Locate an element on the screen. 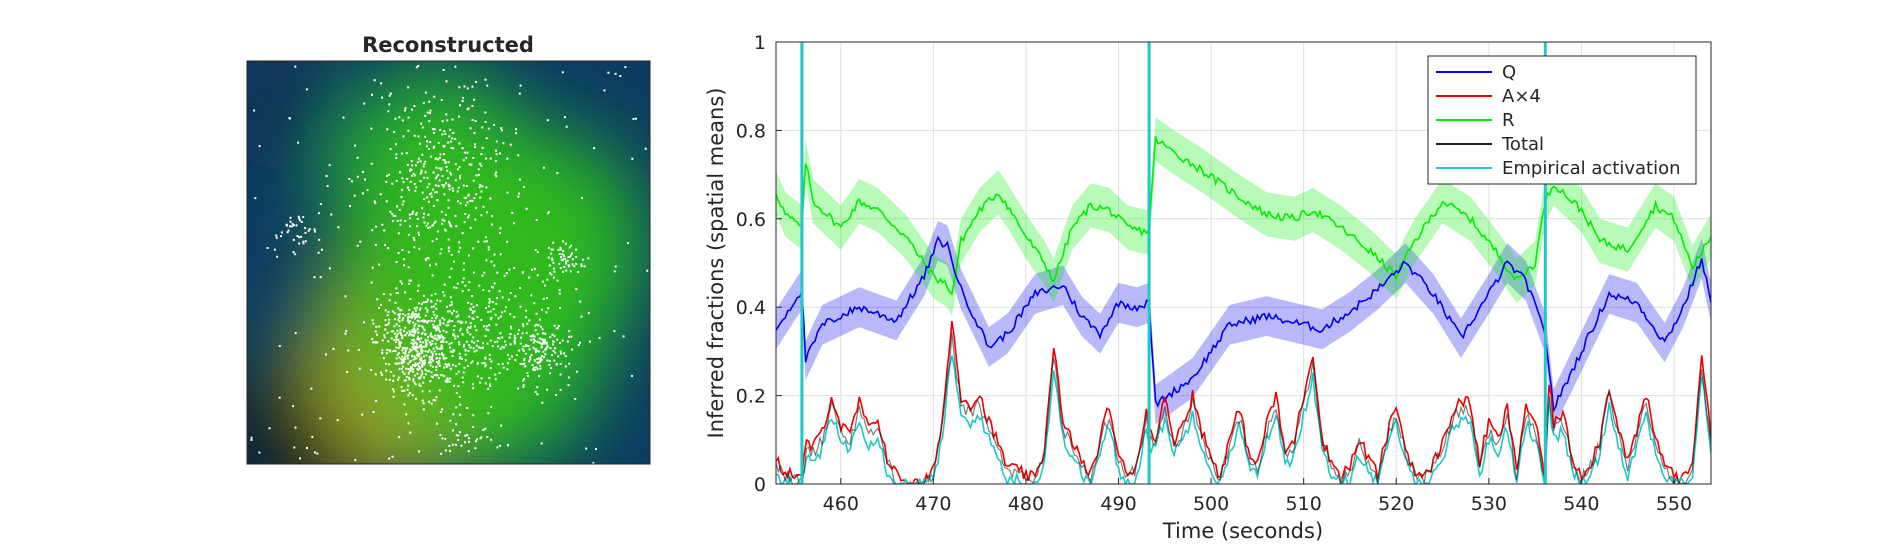 Image resolution: width=1891 pixels, height=544 pixels. legend-label: Empirical activation is located at coordinates (1591, 168).